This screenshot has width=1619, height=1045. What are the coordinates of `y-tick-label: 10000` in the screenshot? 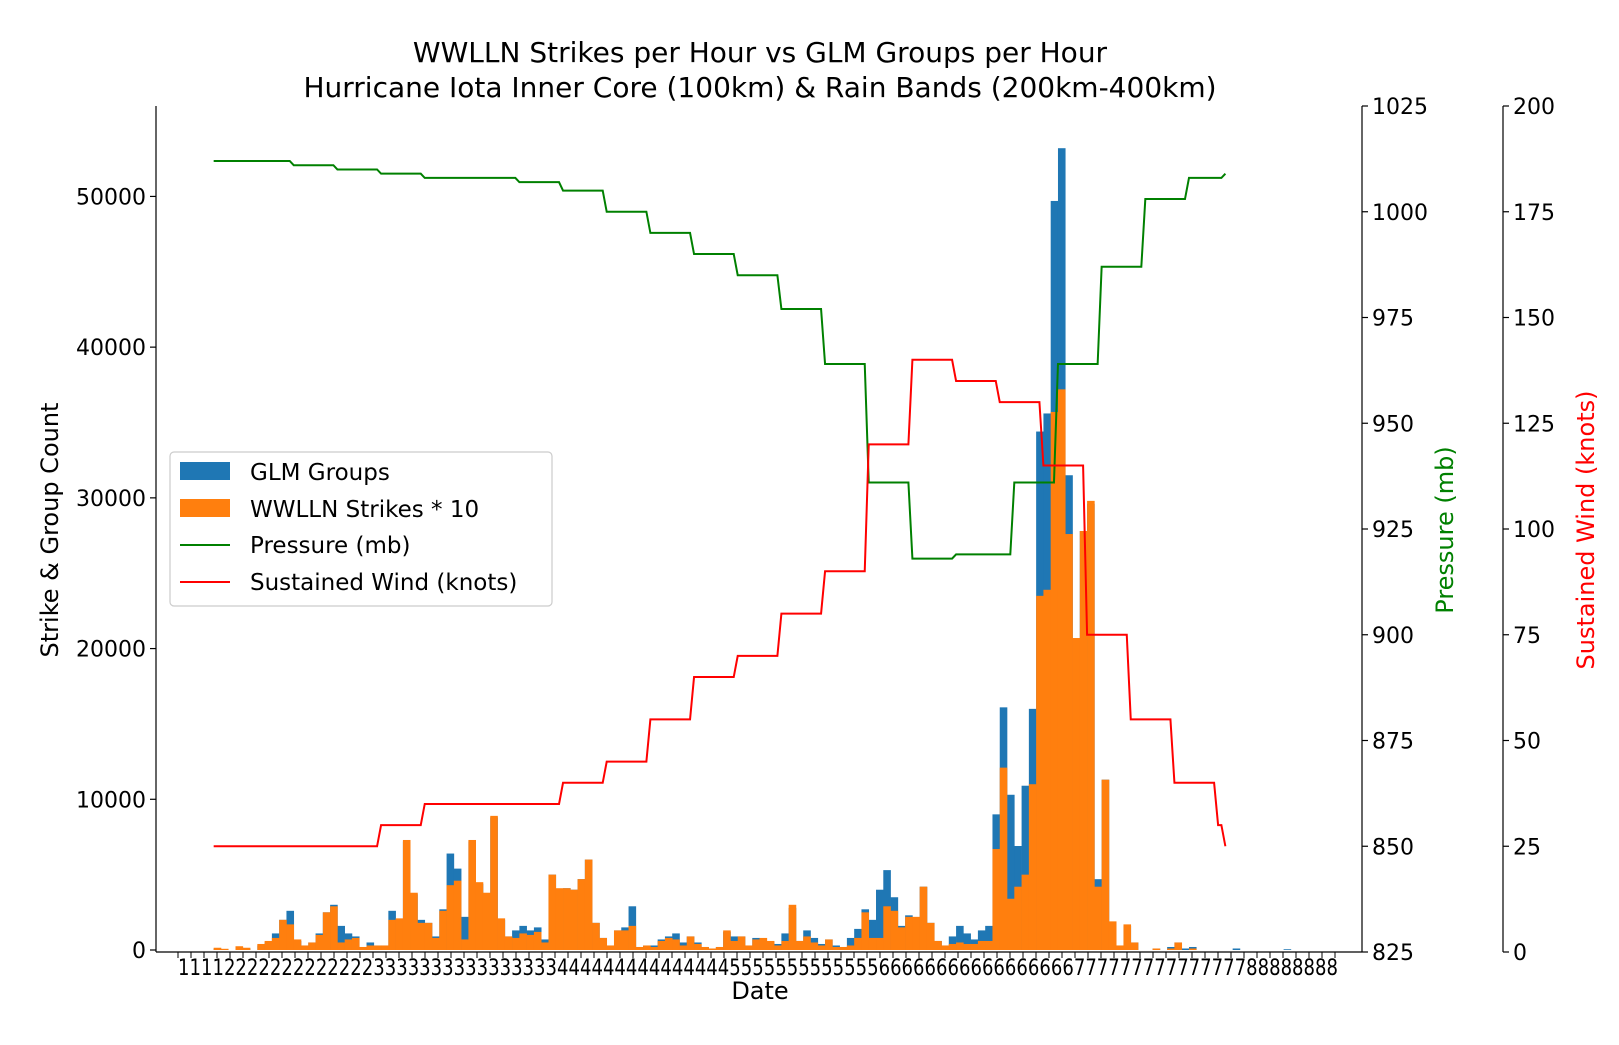 It's located at (111, 800).